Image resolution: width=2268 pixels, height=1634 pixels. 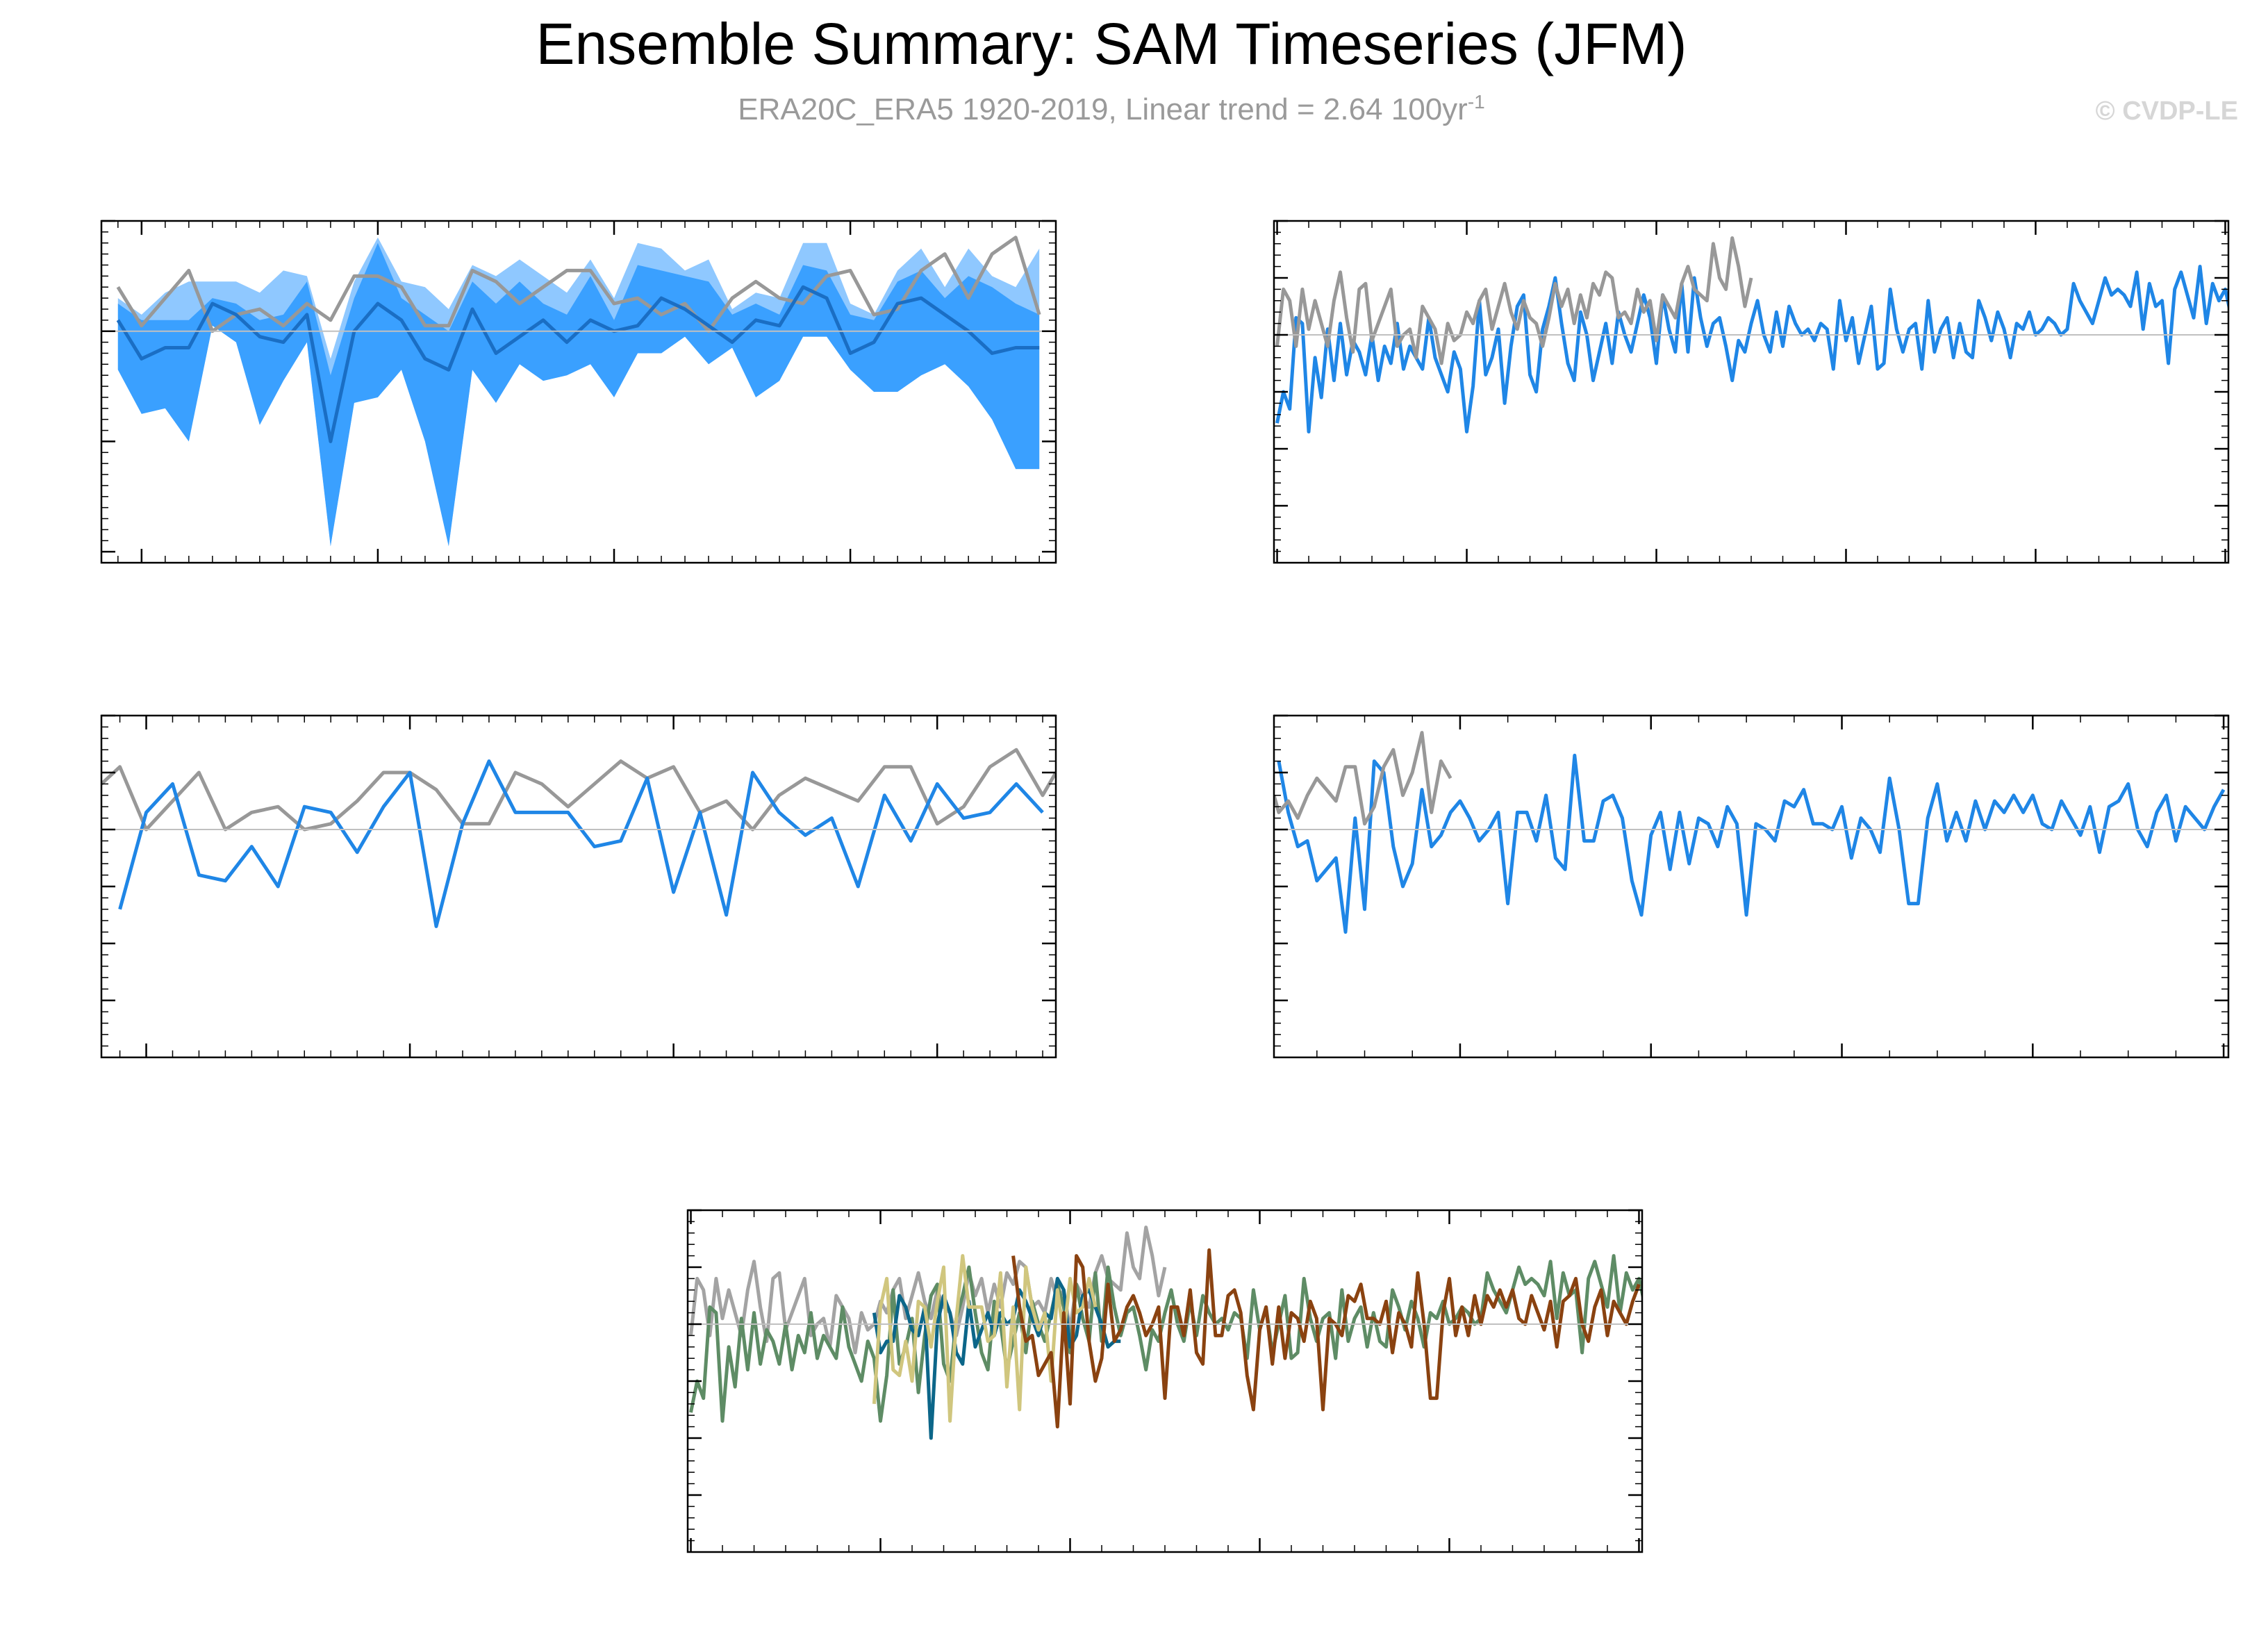 I want to click on cesm2-plot-area, so click(x=578, y=838).